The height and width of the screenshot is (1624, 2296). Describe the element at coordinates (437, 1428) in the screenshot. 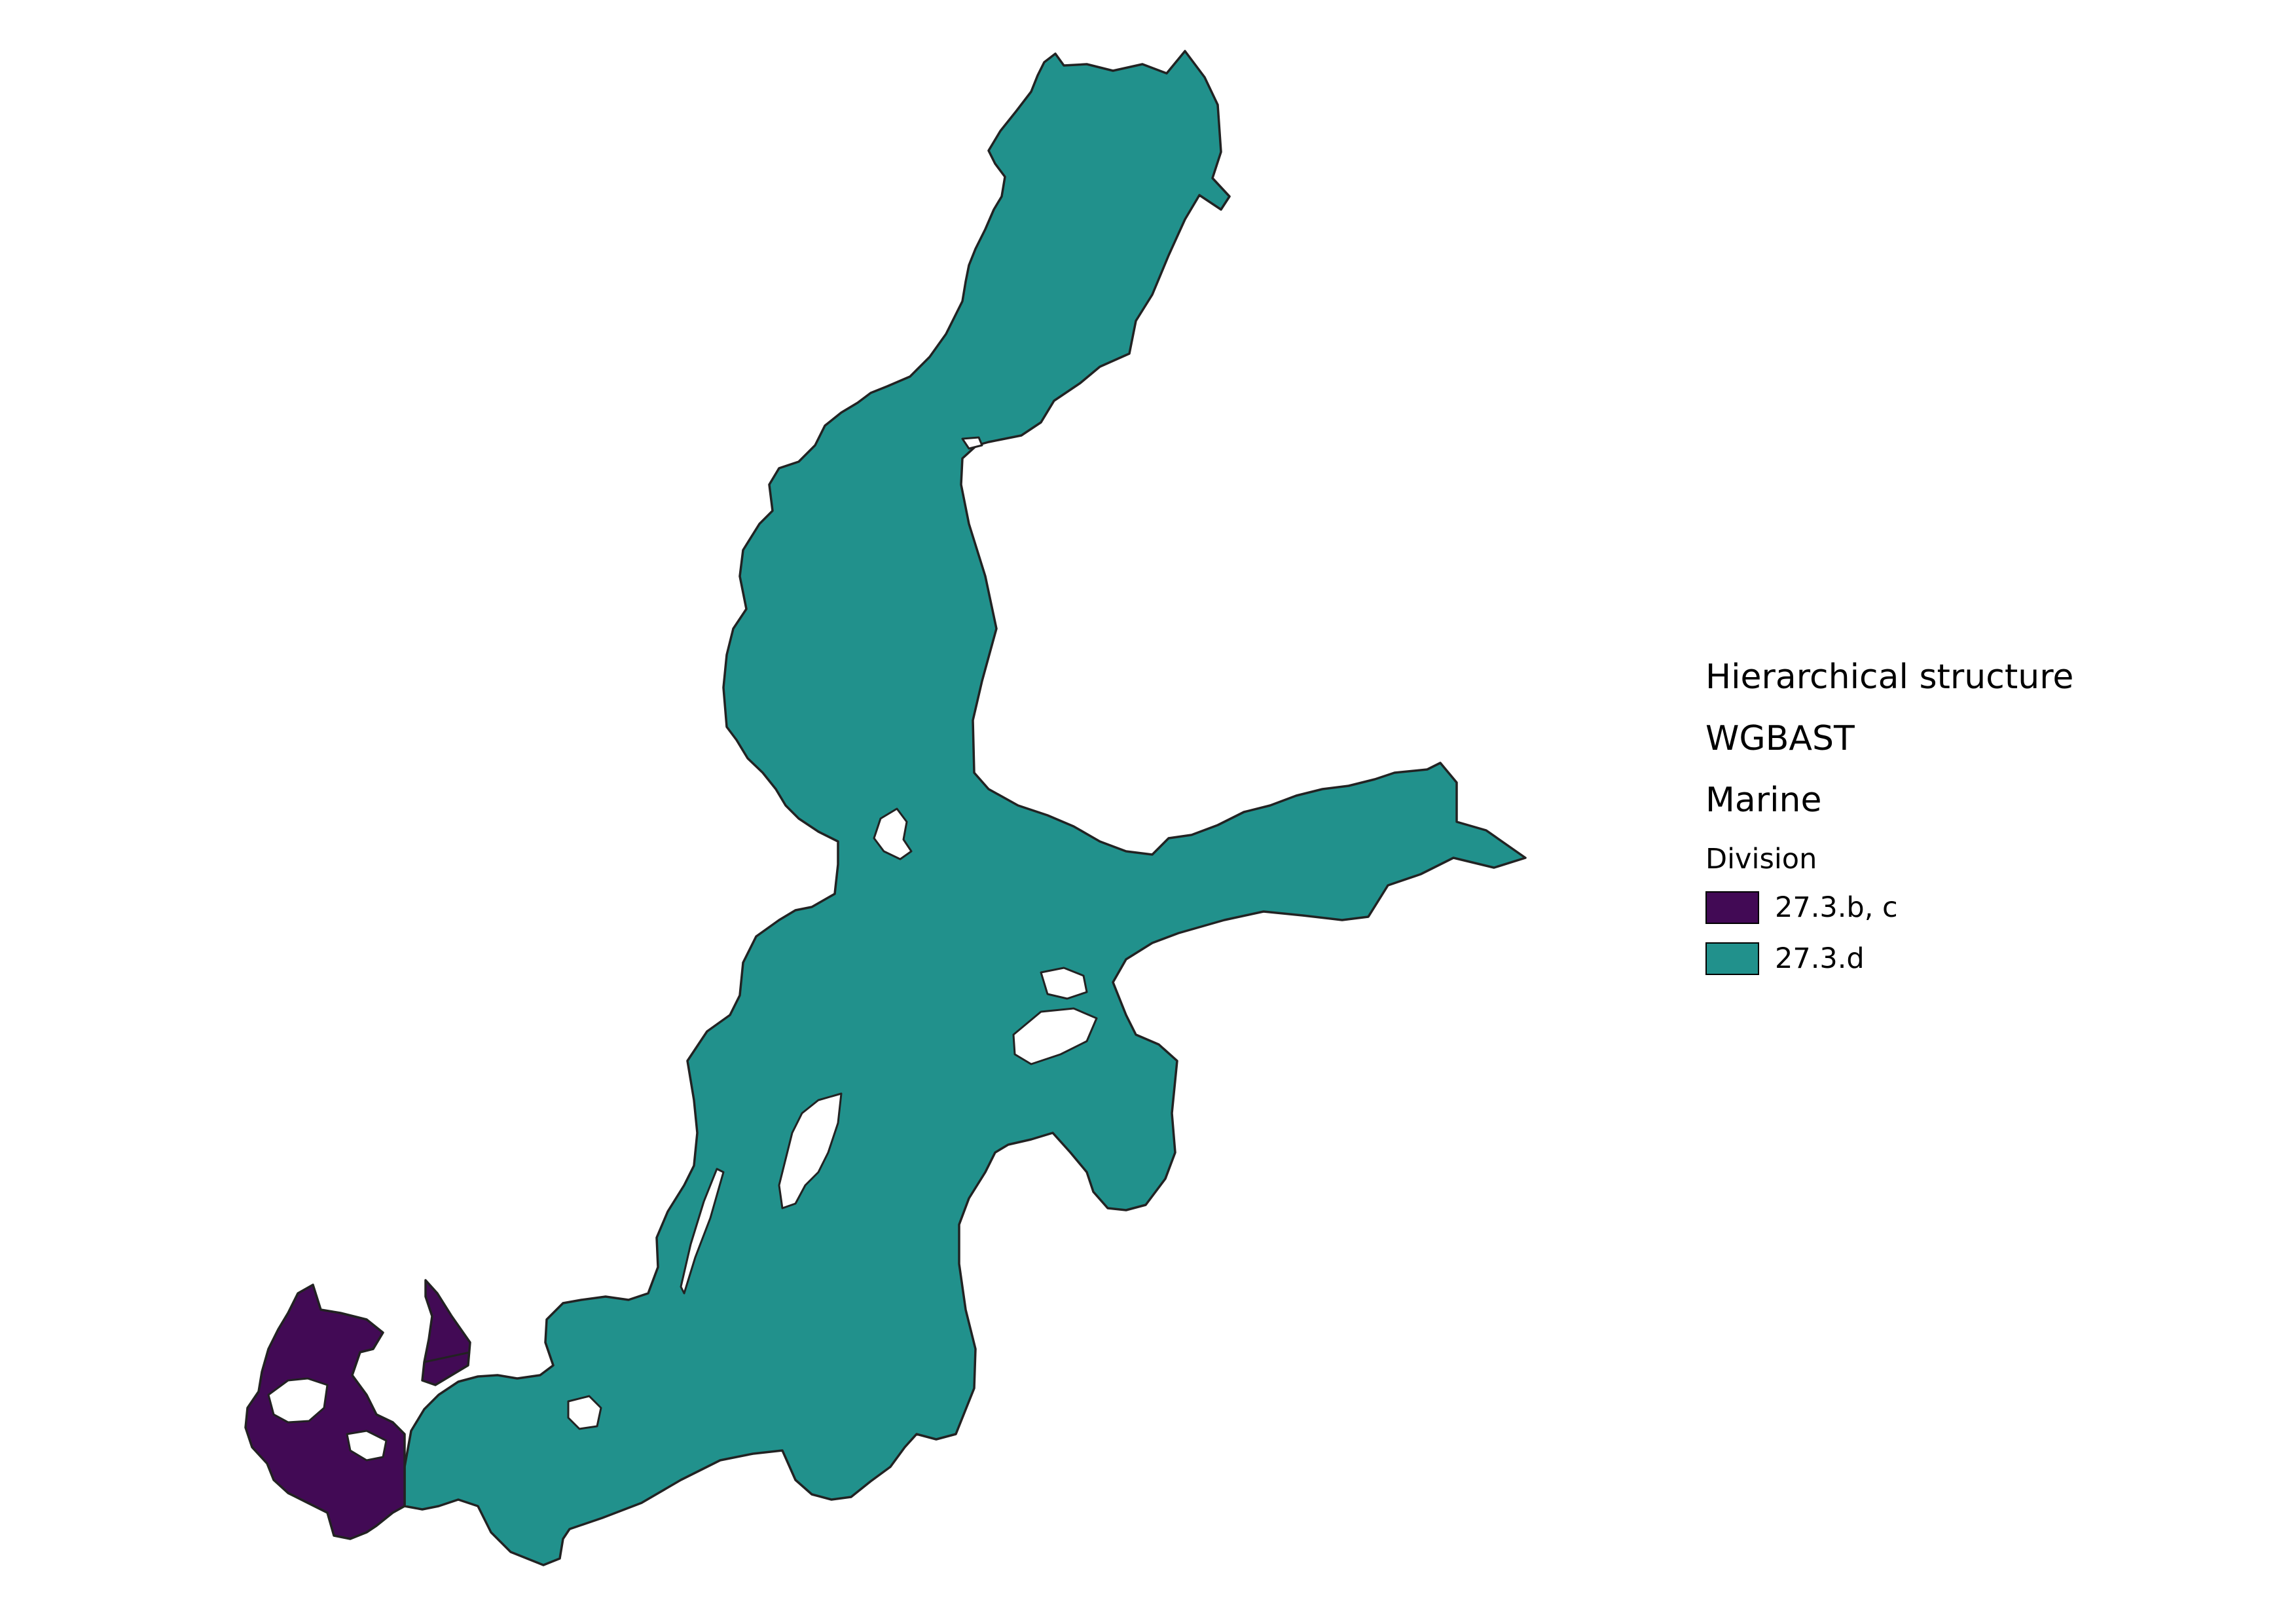

I see `division-boundary-line` at that location.